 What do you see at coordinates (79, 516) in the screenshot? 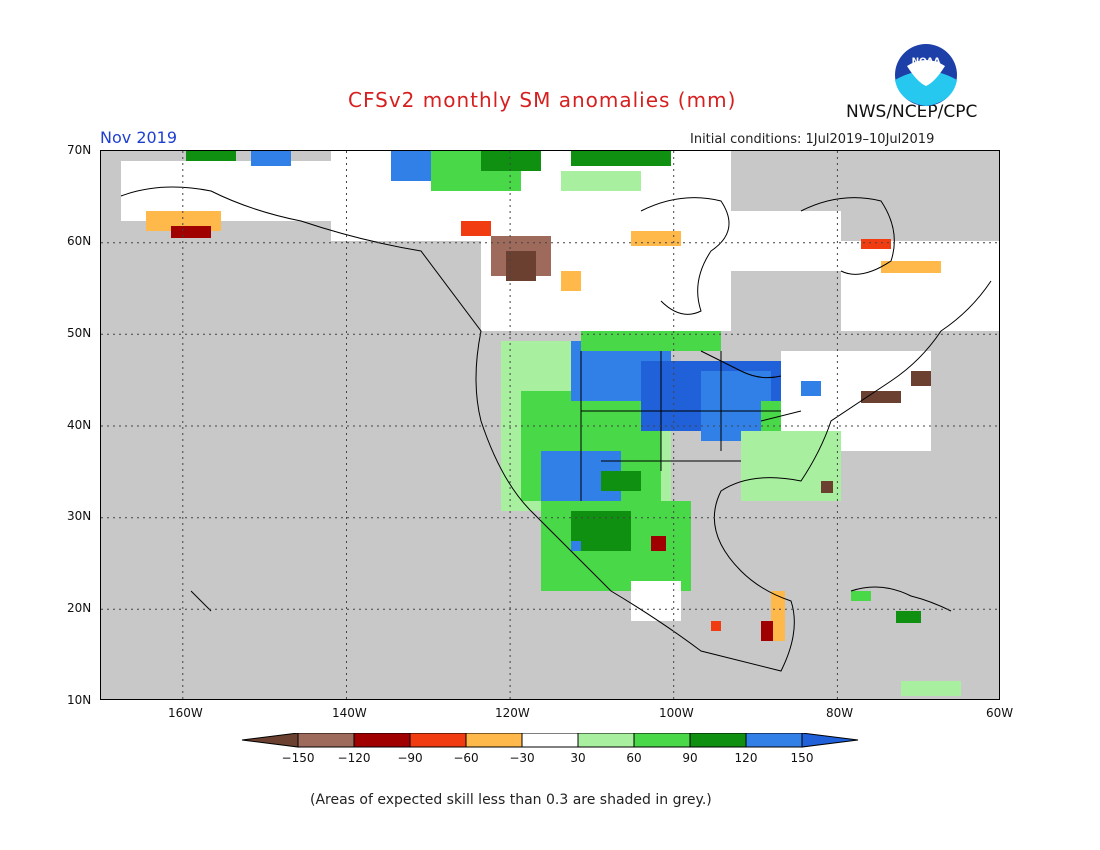
I see `lat-label-30n: 30N` at bounding box center [79, 516].